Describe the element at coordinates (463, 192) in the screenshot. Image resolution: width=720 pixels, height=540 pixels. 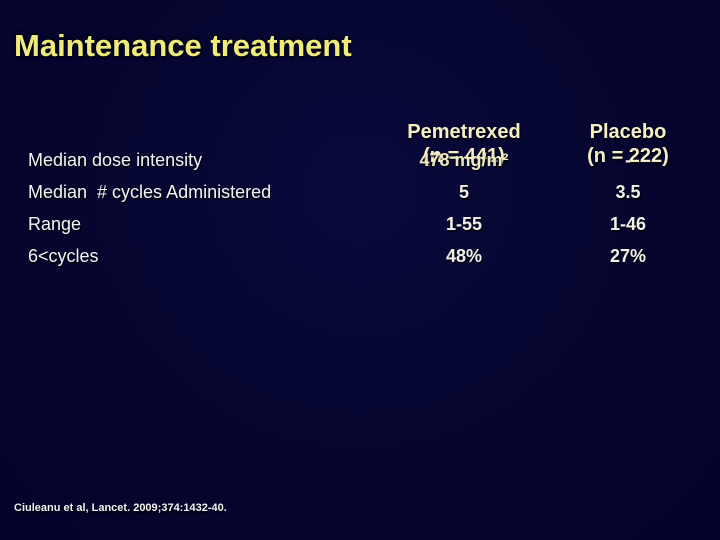
I see `cell-pemetrexed-median-cycles: 5` at that location.